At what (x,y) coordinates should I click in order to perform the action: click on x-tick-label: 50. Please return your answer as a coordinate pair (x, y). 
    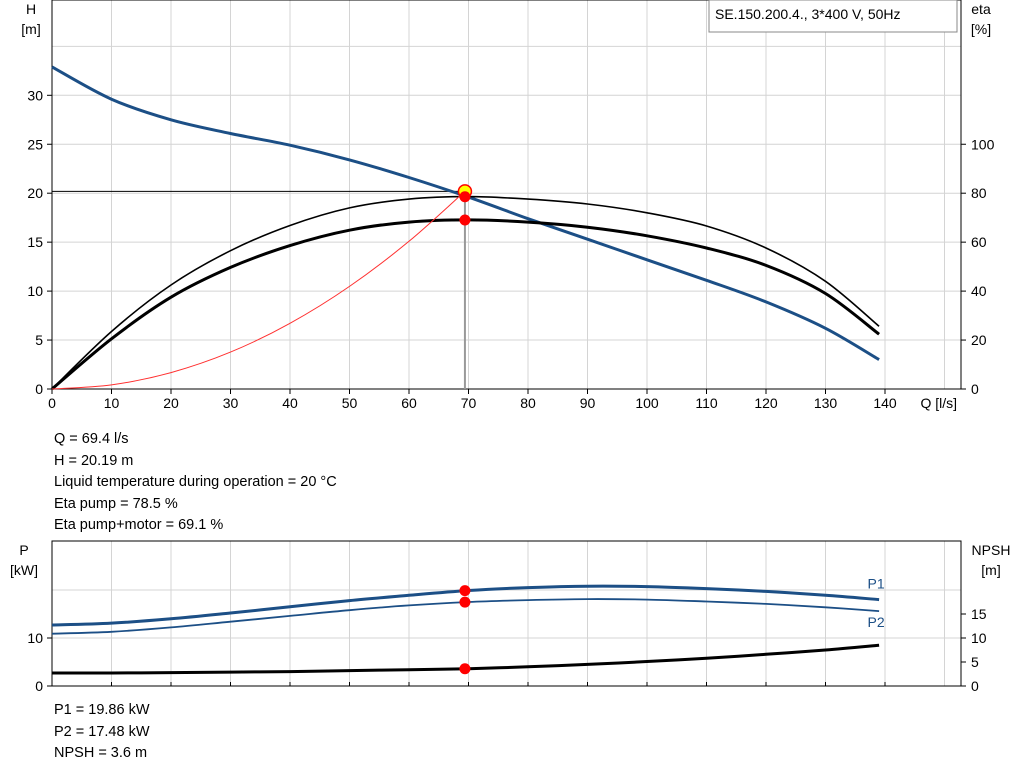
    Looking at the image, I should click on (350, 403).